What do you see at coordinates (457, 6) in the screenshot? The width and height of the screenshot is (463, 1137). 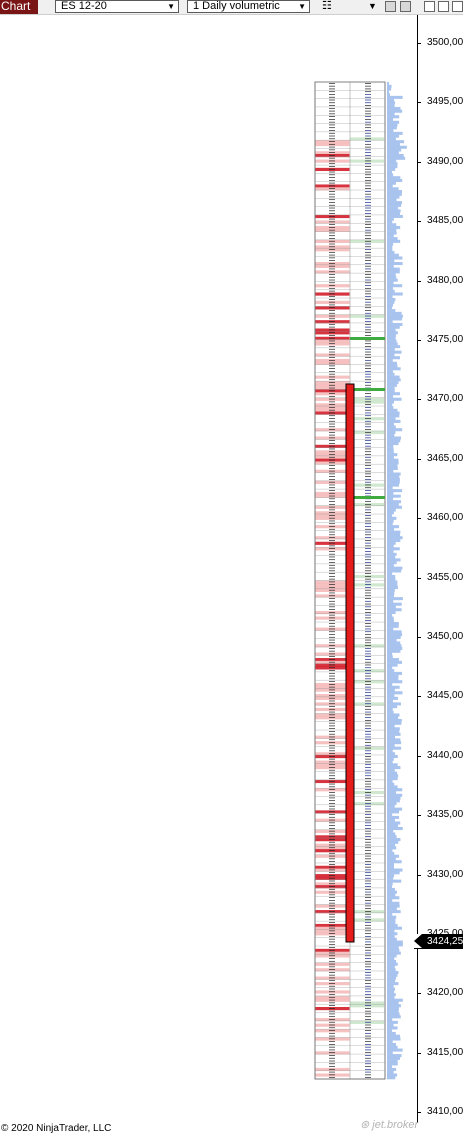 I see `close-icon` at bounding box center [457, 6].